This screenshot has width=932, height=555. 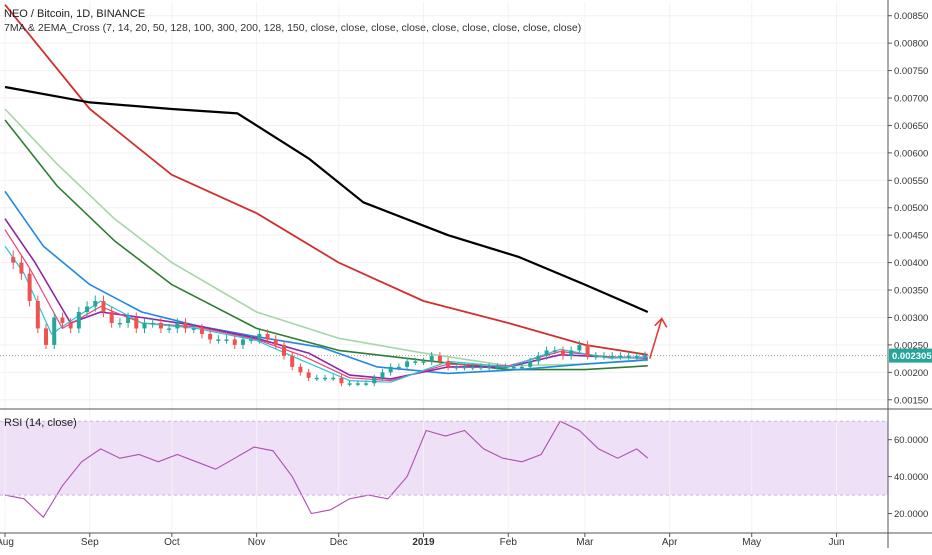 What do you see at coordinates (911, 208) in the screenshot?
I see `price-tick-label: 0.00500` at bounding box center [911, 208].